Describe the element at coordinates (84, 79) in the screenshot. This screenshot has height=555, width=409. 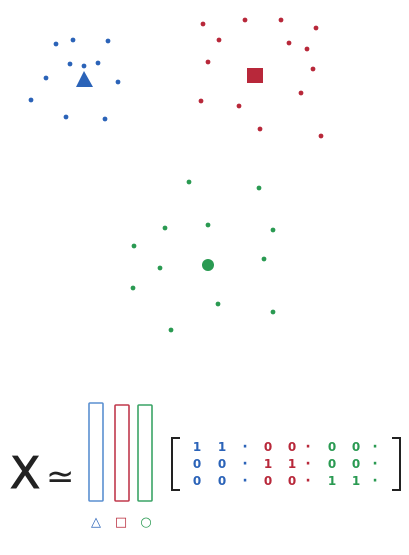
I see `blue-centroid-triangle` at that location.